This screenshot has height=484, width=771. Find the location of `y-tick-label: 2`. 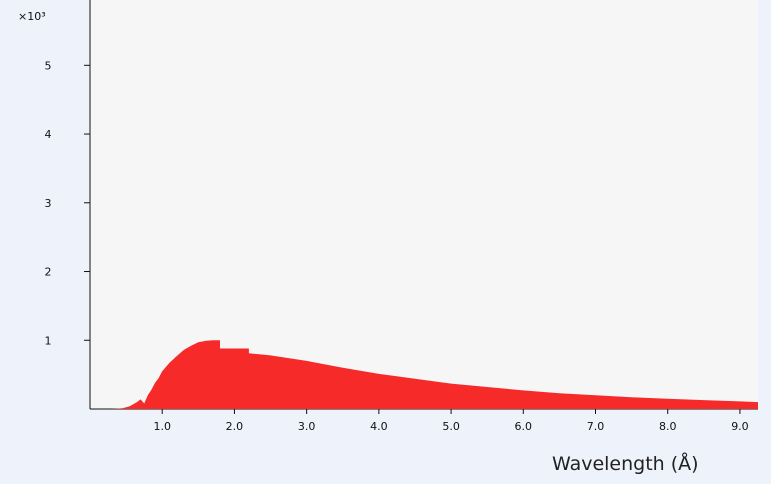

y-tick-label: 2 is located at coordinates (48, 272).